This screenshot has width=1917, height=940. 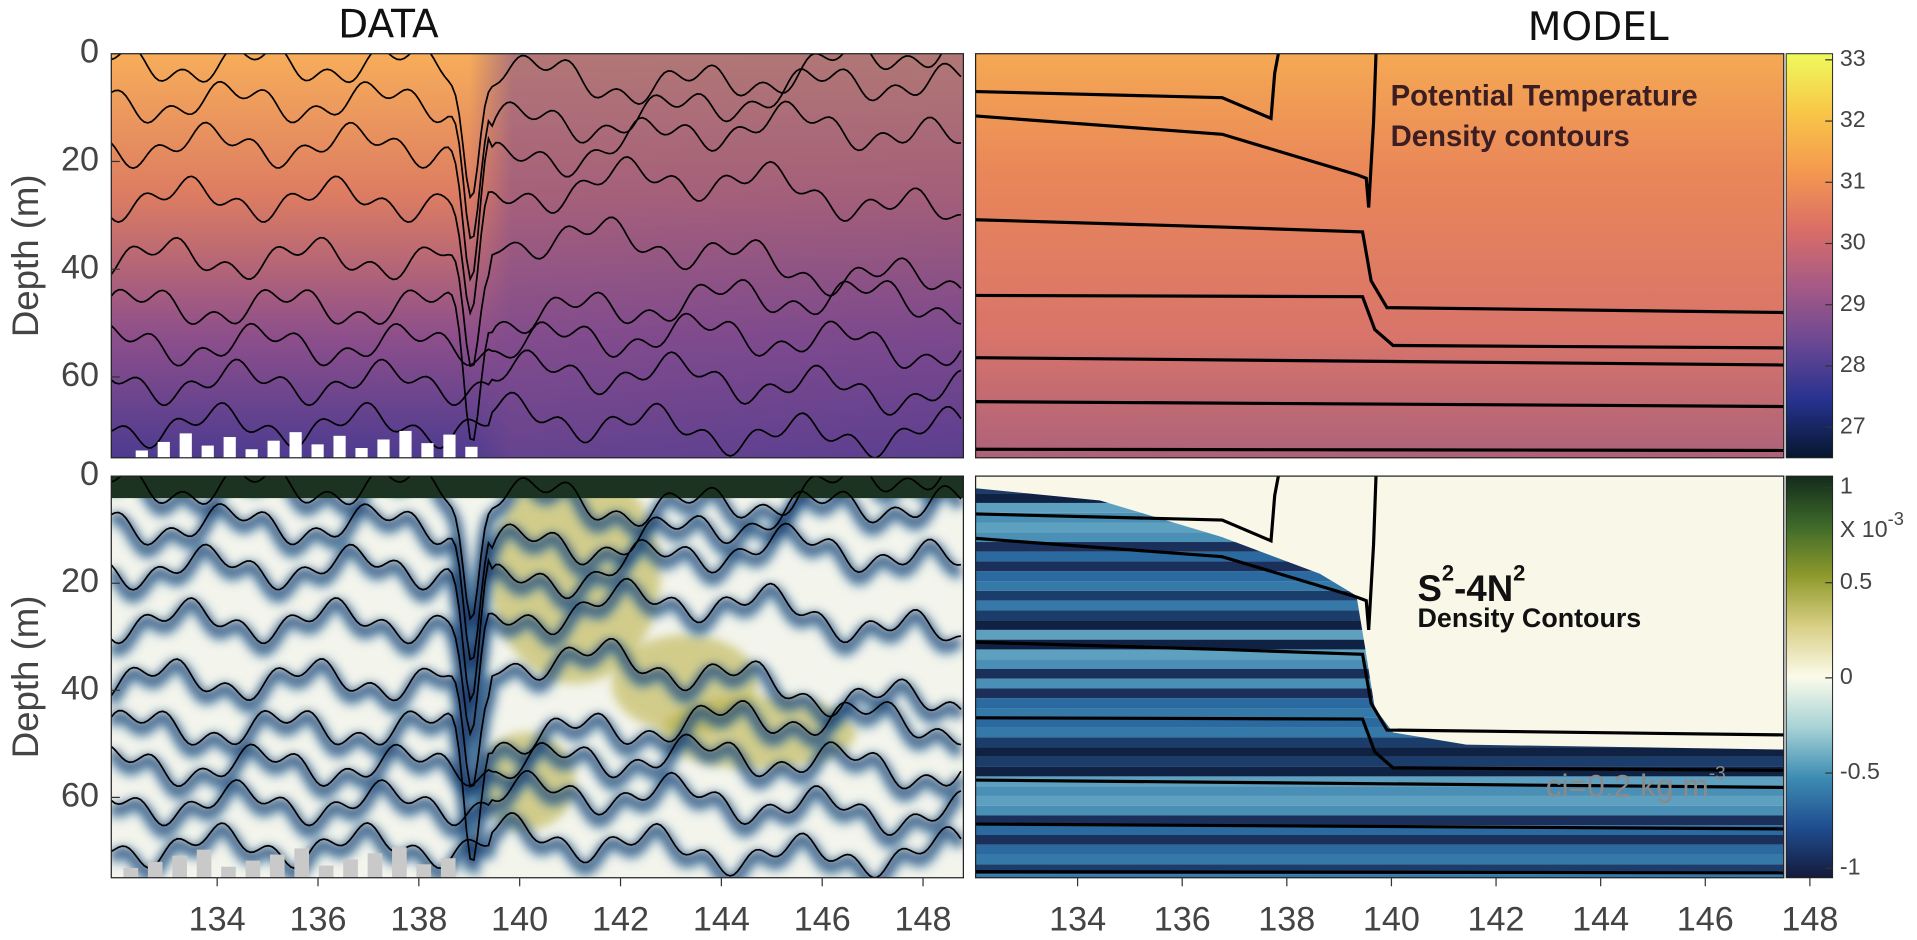 What do you see at coordinates (1850, 866) in the screenshot?
I see `colorbar-tick-label: -1` at bounding box center [1850, 866].